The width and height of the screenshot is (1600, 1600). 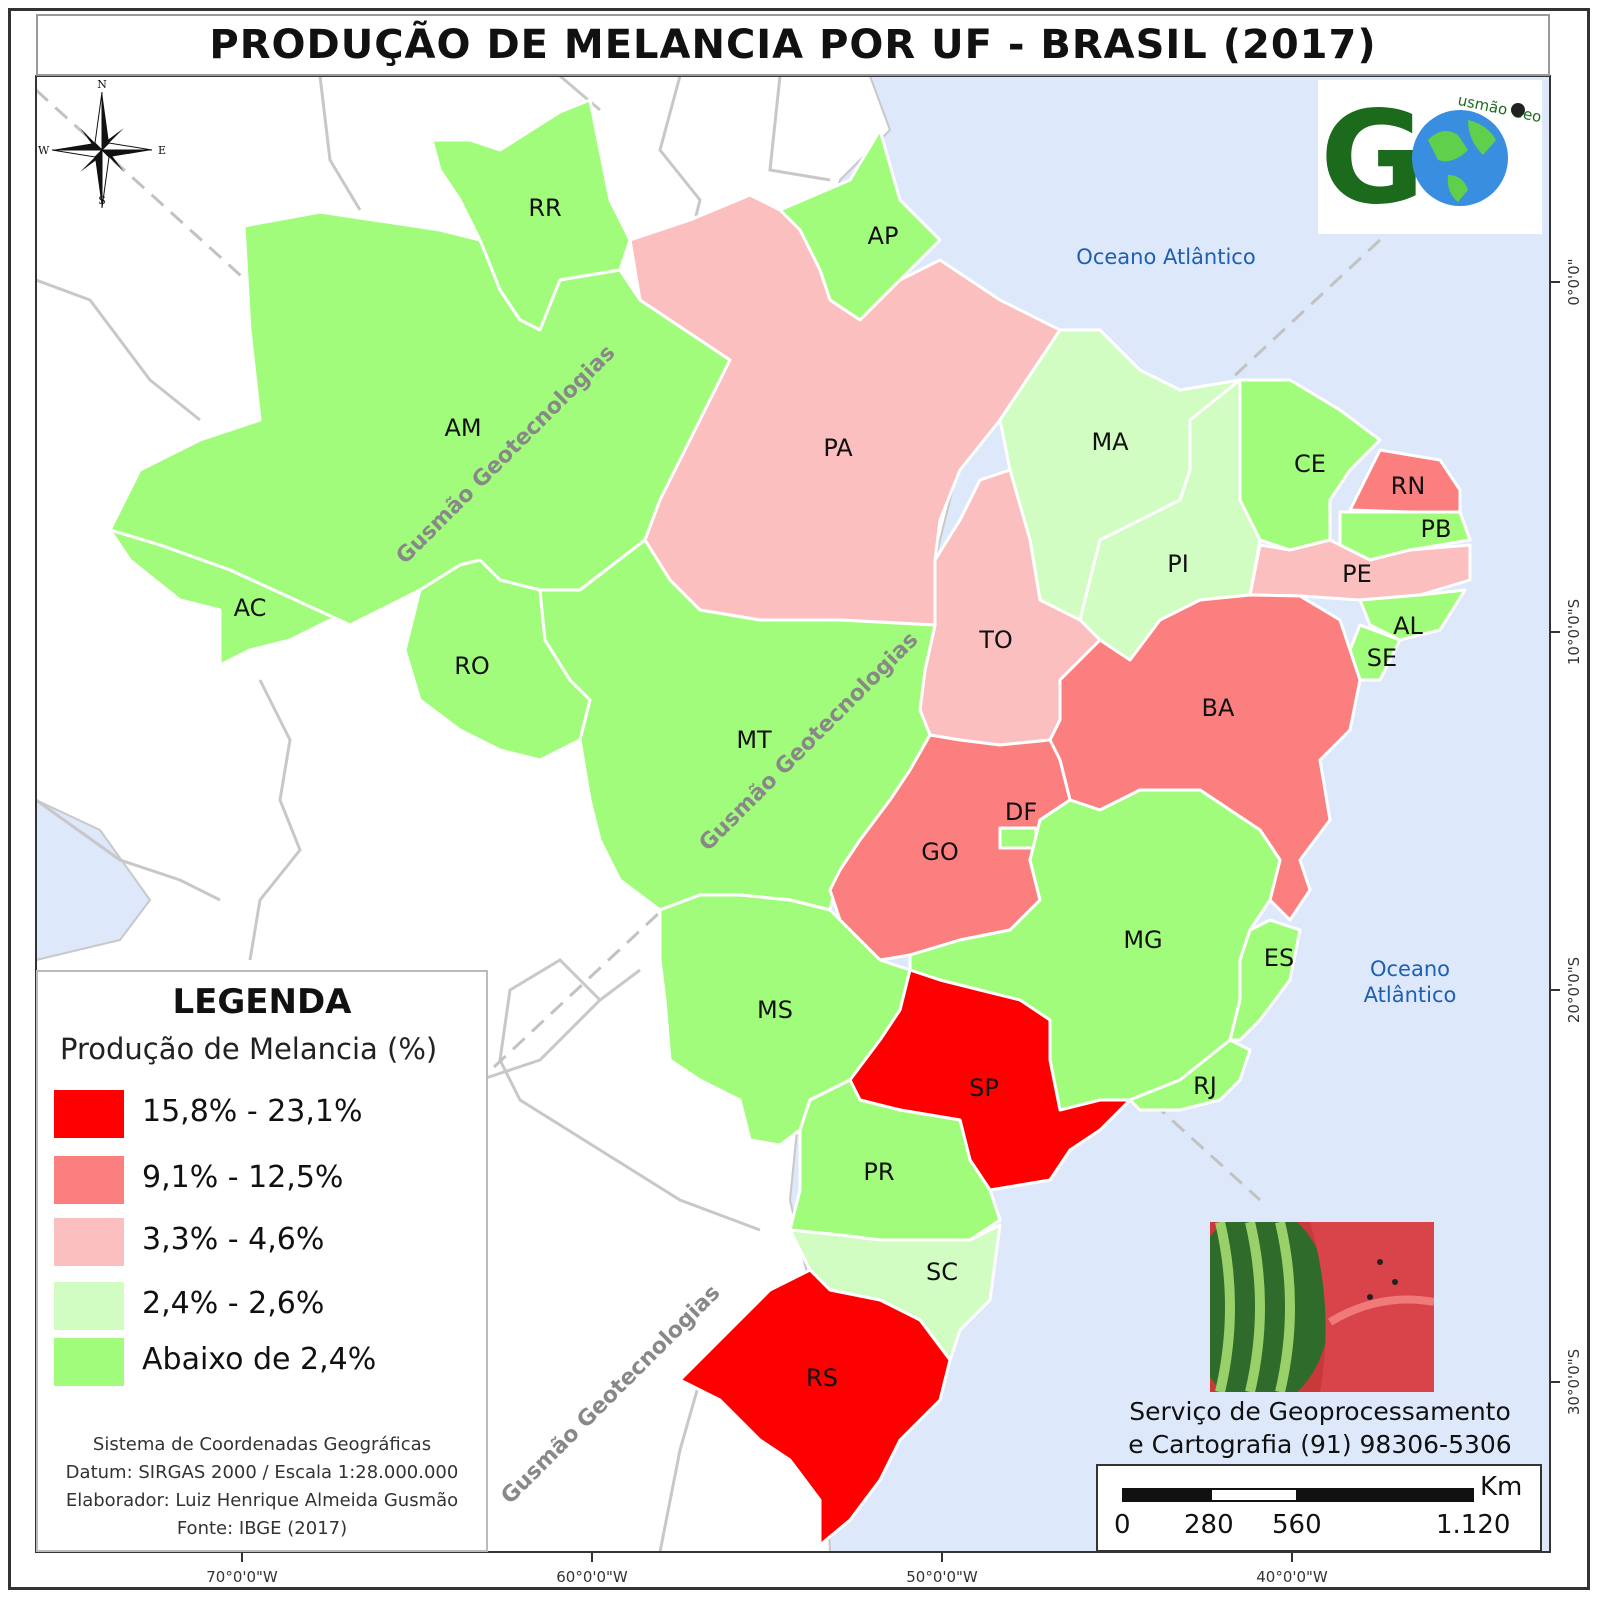 What do you see at coordinates (1410, 969) in the screenshot?
I see `ocean-label-east-1: Oceano` at bounding box center [1410, 969].